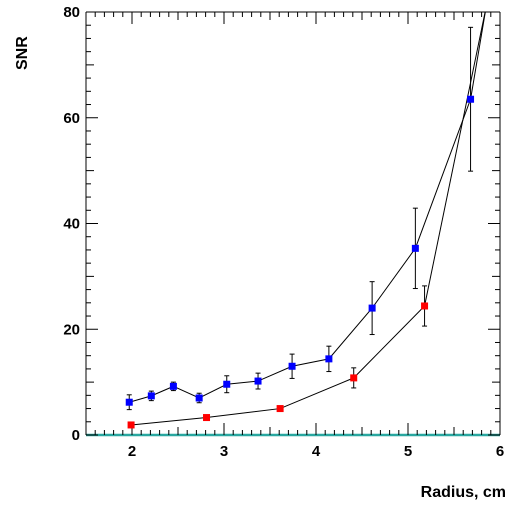 This screenshot has width=509, height=506. I want to click on x-tick-label: 6, so click(500, 451).